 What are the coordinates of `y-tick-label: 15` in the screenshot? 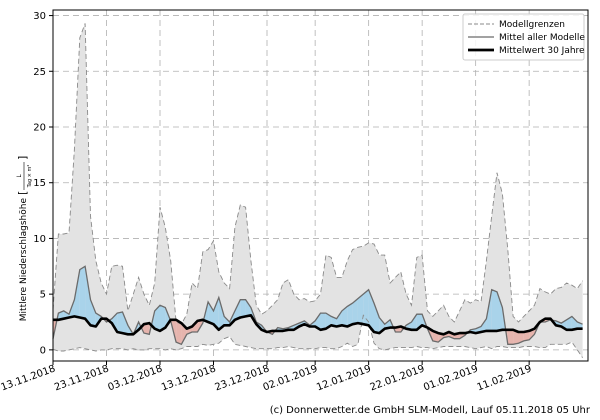 It's located at (39, 183).